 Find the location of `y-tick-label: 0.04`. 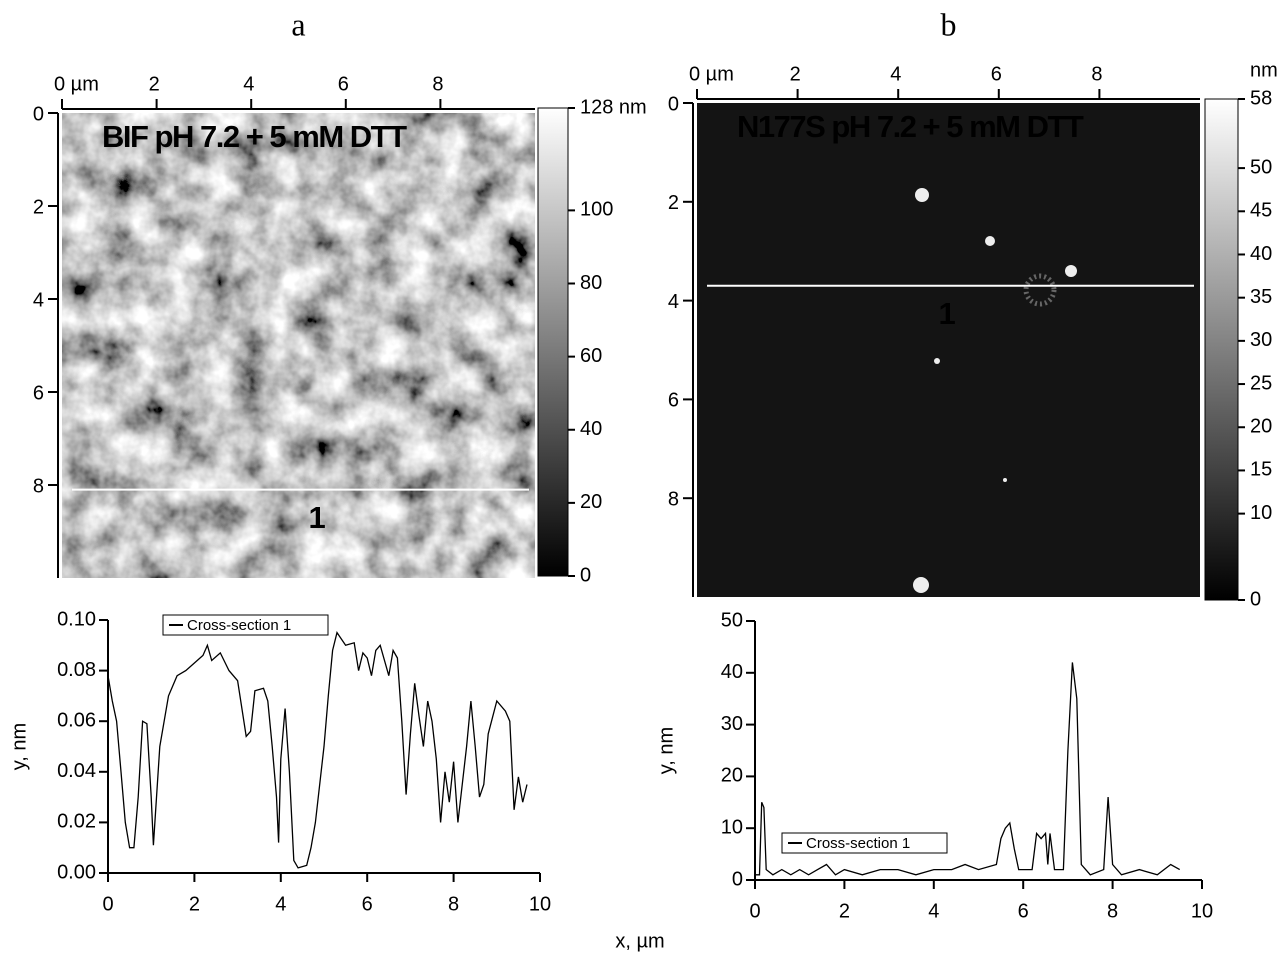

y-tick-label: 0.04 is located at coordinates (76, 771).